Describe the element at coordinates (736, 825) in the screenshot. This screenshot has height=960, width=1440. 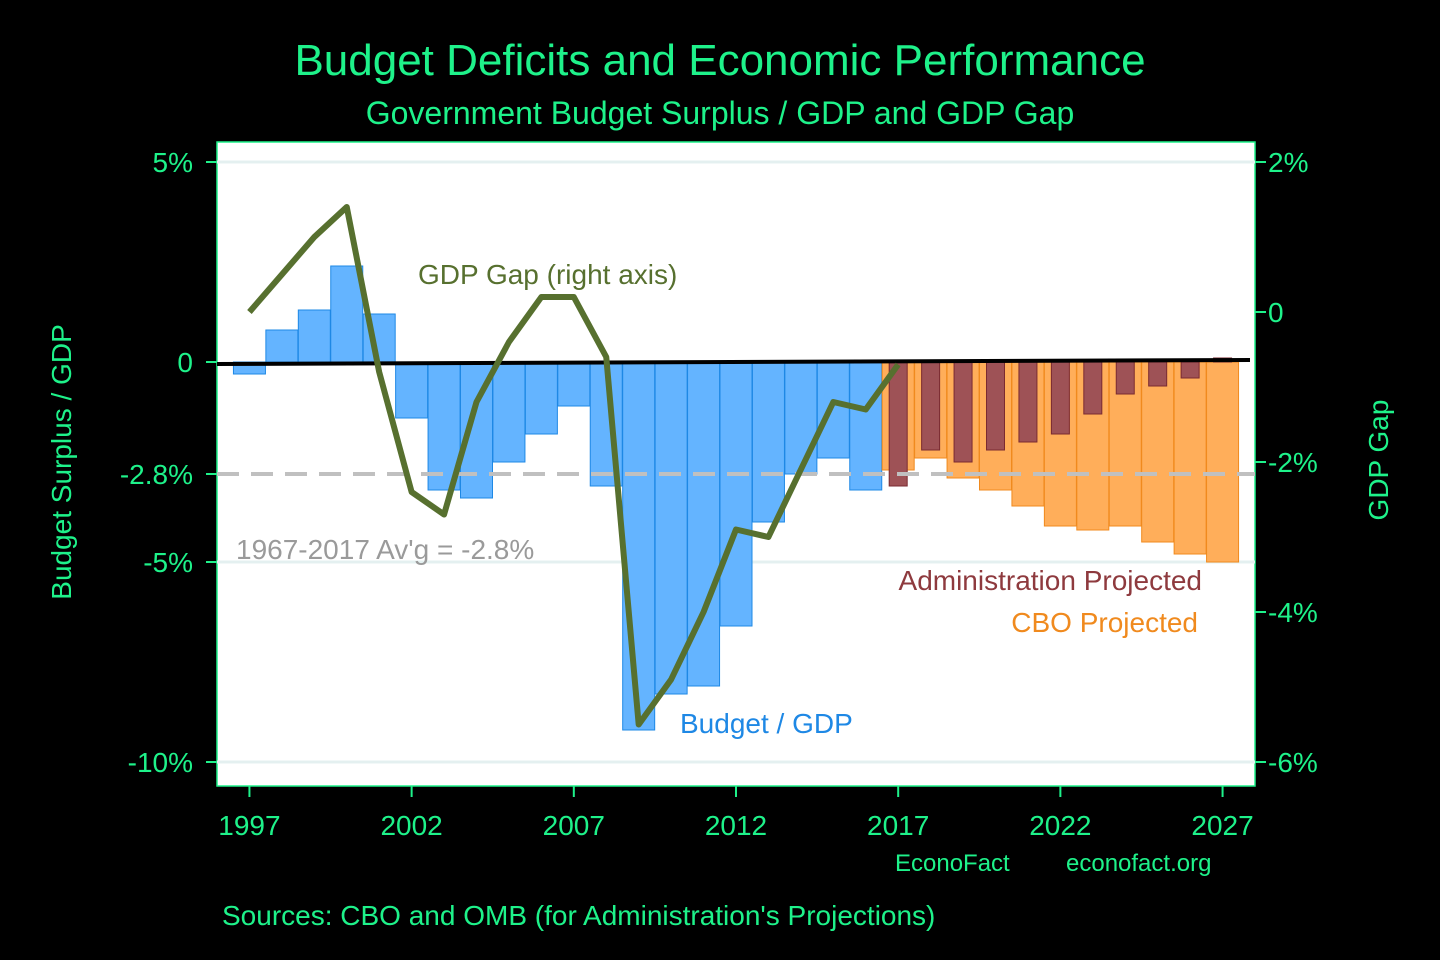
I see `x-tick-label: 2012` at that location.